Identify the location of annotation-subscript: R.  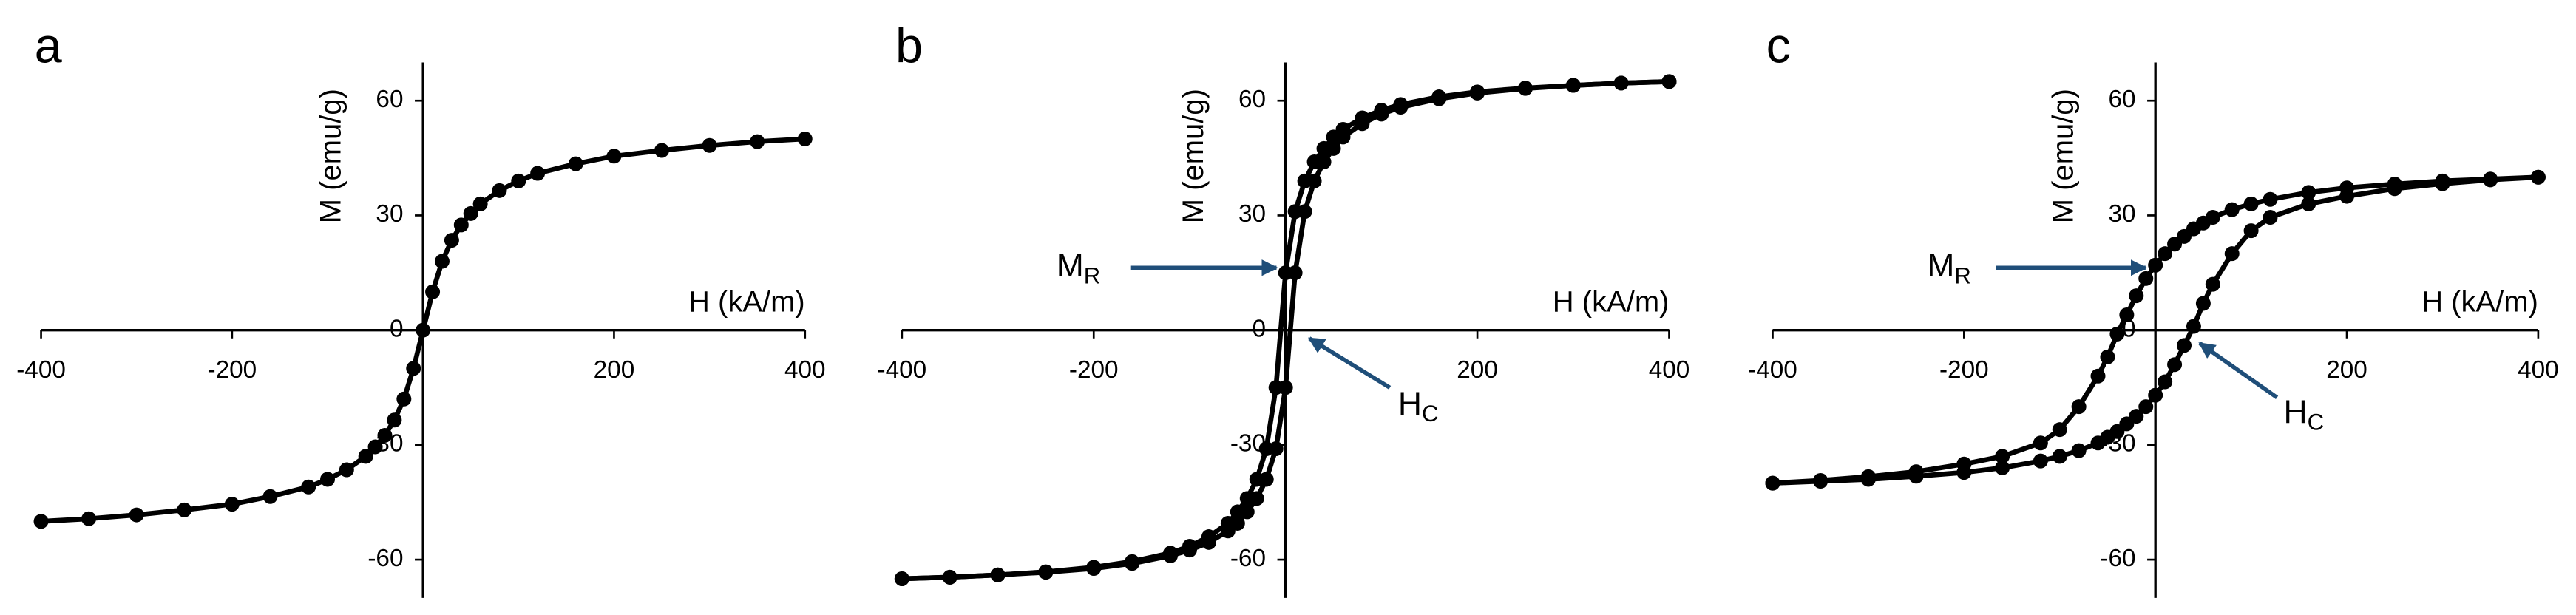
(1092, 276).